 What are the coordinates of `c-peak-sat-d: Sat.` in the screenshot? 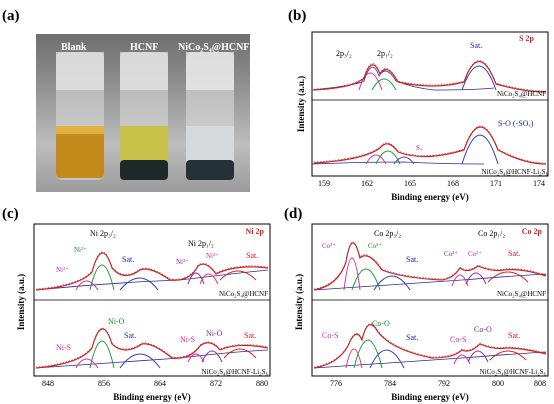 It's located at (250, 335).